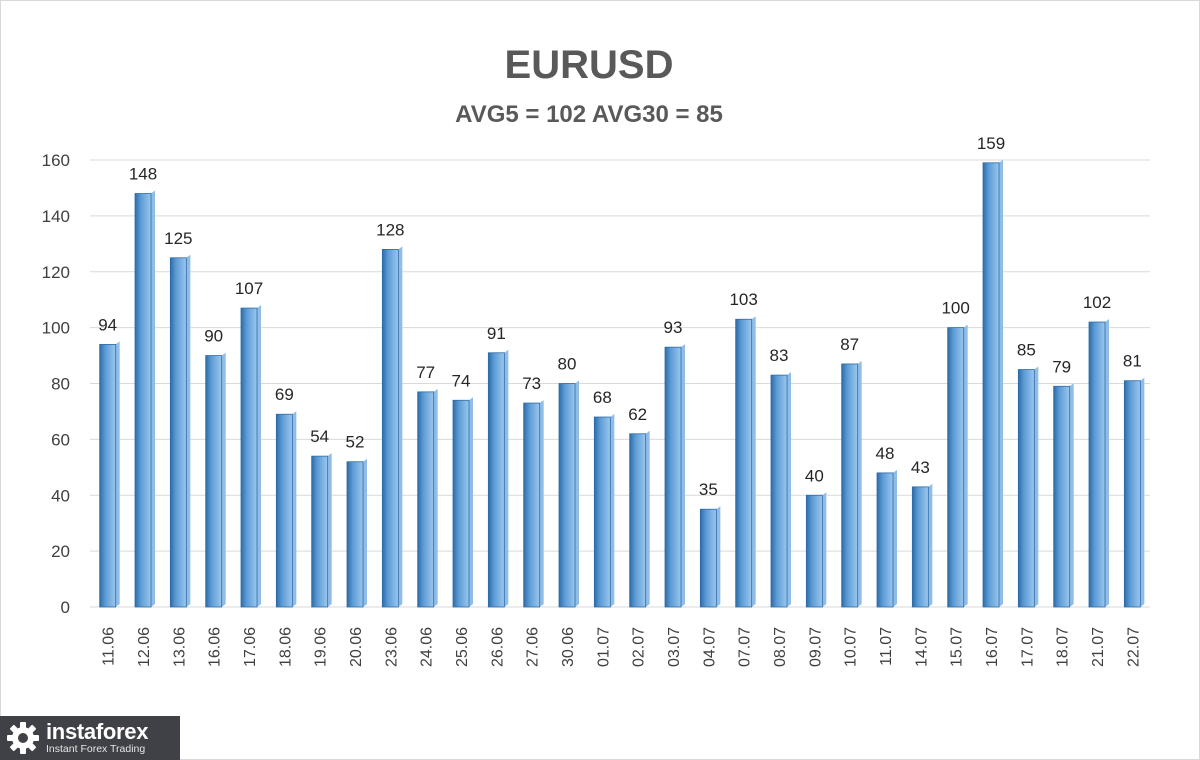 Image resolution: width=1200 pixels, height=760 pixels. I want to click on x-tick-label: 16.06, so click(215, 647).